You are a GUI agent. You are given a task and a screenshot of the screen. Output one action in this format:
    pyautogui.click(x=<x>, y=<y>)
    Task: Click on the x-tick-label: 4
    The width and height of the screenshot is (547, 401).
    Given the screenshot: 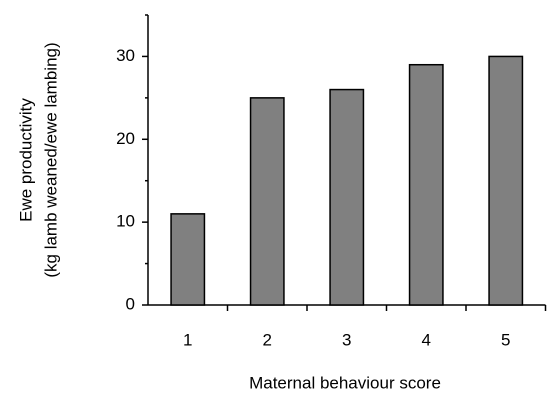 What is the action you would take?
    pyautogui.click(x=426, y=339)
    